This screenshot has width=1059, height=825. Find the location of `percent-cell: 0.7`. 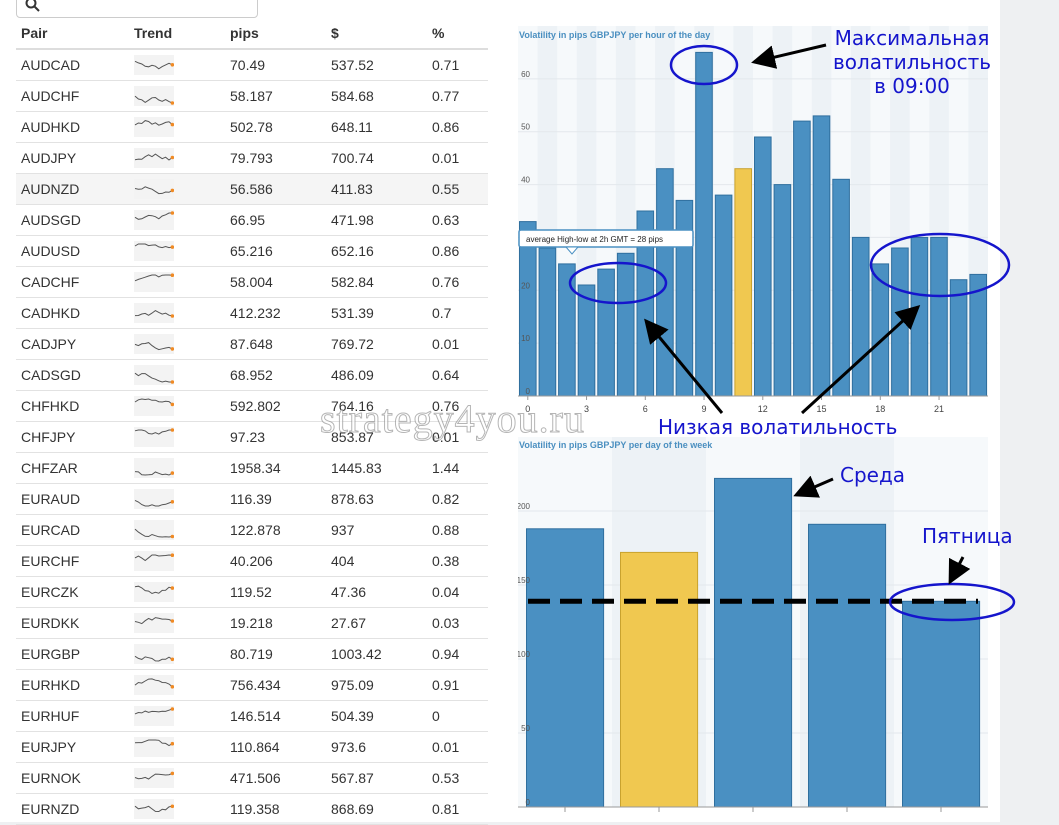

percent-cell: 0.7 is located at coordinates (457, 313).